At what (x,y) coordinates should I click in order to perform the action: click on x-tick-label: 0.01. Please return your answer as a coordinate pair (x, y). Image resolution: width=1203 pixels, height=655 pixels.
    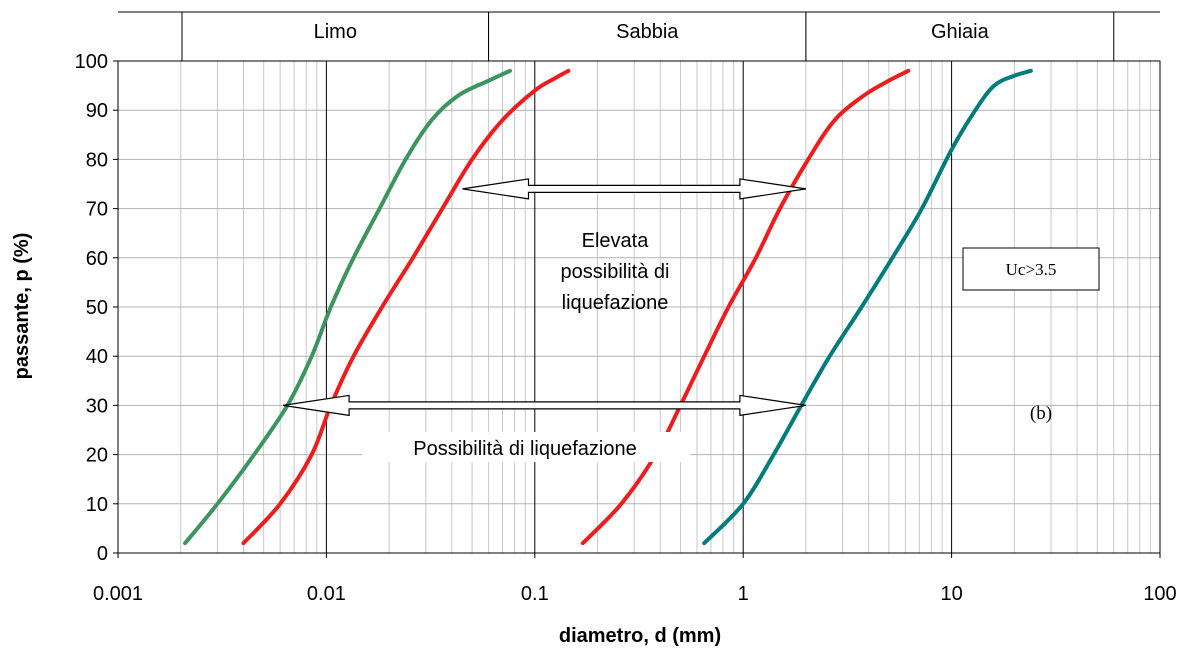
    Looking at the image, I should click on (326, 594).